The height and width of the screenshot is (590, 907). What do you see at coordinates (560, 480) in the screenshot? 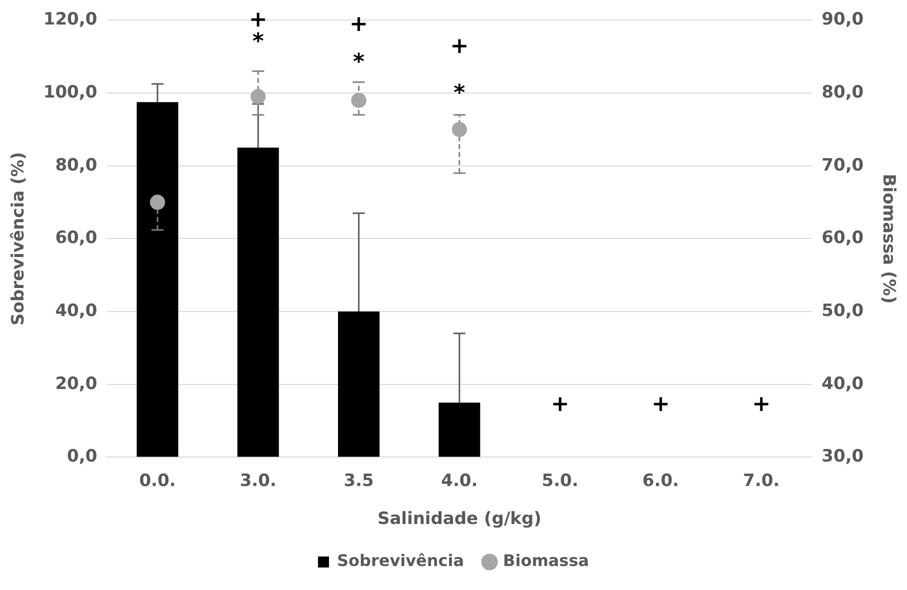
I see `x-tick-label: 5.0.` at bounding box center [560, 480].